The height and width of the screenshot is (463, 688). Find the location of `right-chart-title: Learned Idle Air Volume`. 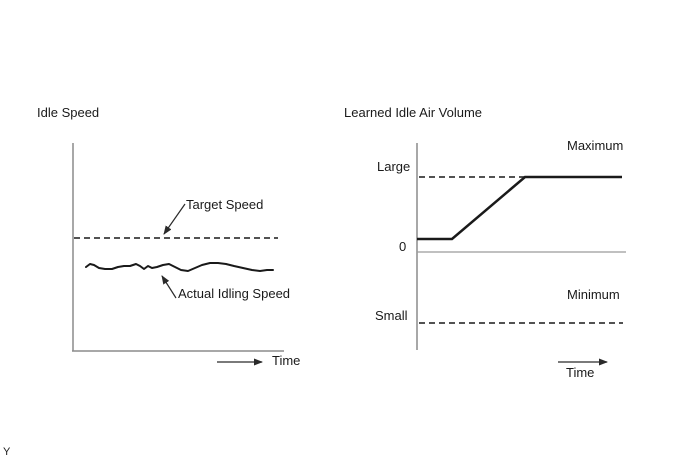

right-chart-title: Learned Idle Air Volume is located at coordinates (413, 112).